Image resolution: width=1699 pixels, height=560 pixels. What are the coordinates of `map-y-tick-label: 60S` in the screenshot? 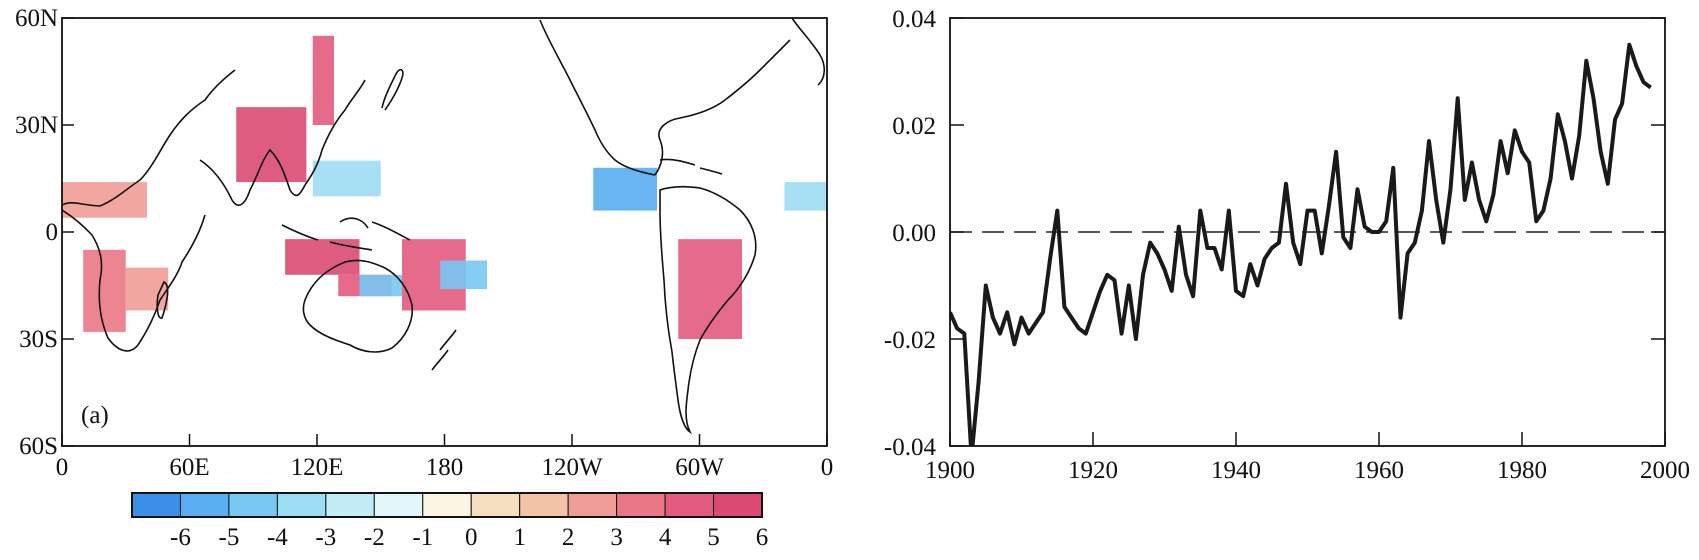 It's located at (38, 446).